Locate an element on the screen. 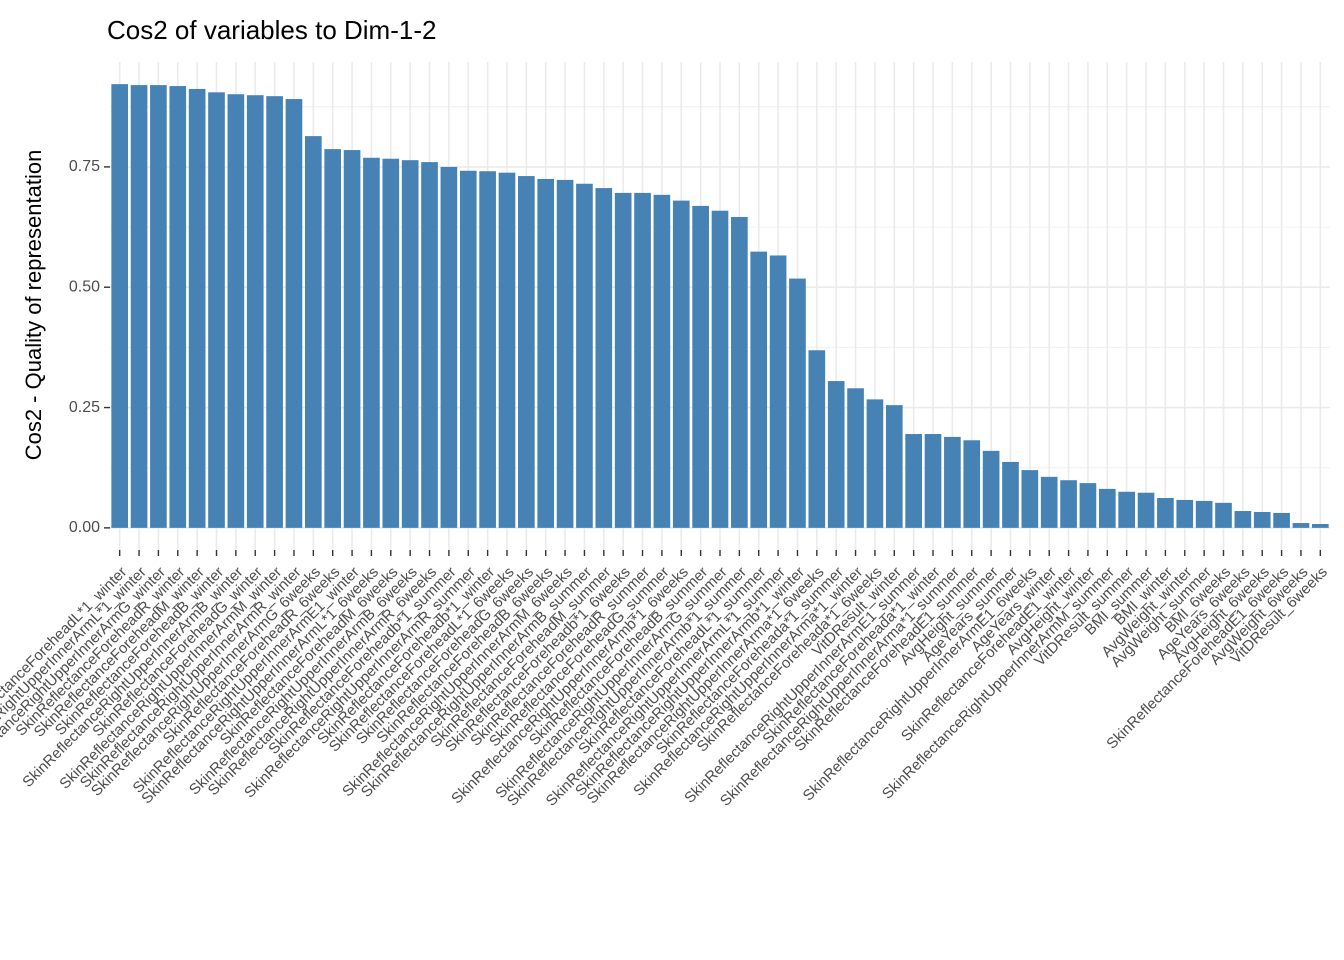 The image size is (1344, 960). y-axis-title: Cos2 - Quality of representation is located at coordinates (33, 305).